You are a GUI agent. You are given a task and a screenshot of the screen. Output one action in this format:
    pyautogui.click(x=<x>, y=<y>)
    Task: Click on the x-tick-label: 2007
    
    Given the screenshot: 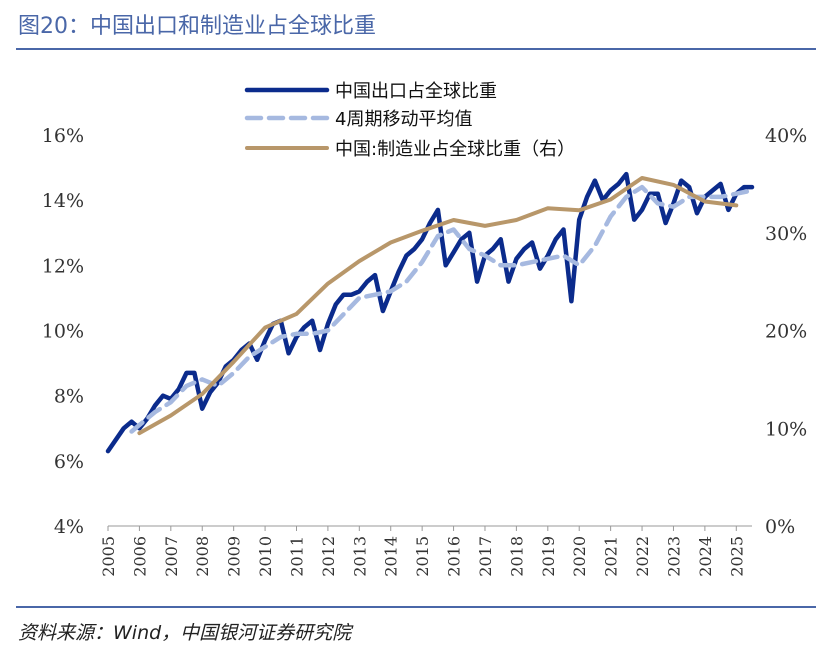 What is the action you would take?
    pyautogui.click(x=171, y=556)
    